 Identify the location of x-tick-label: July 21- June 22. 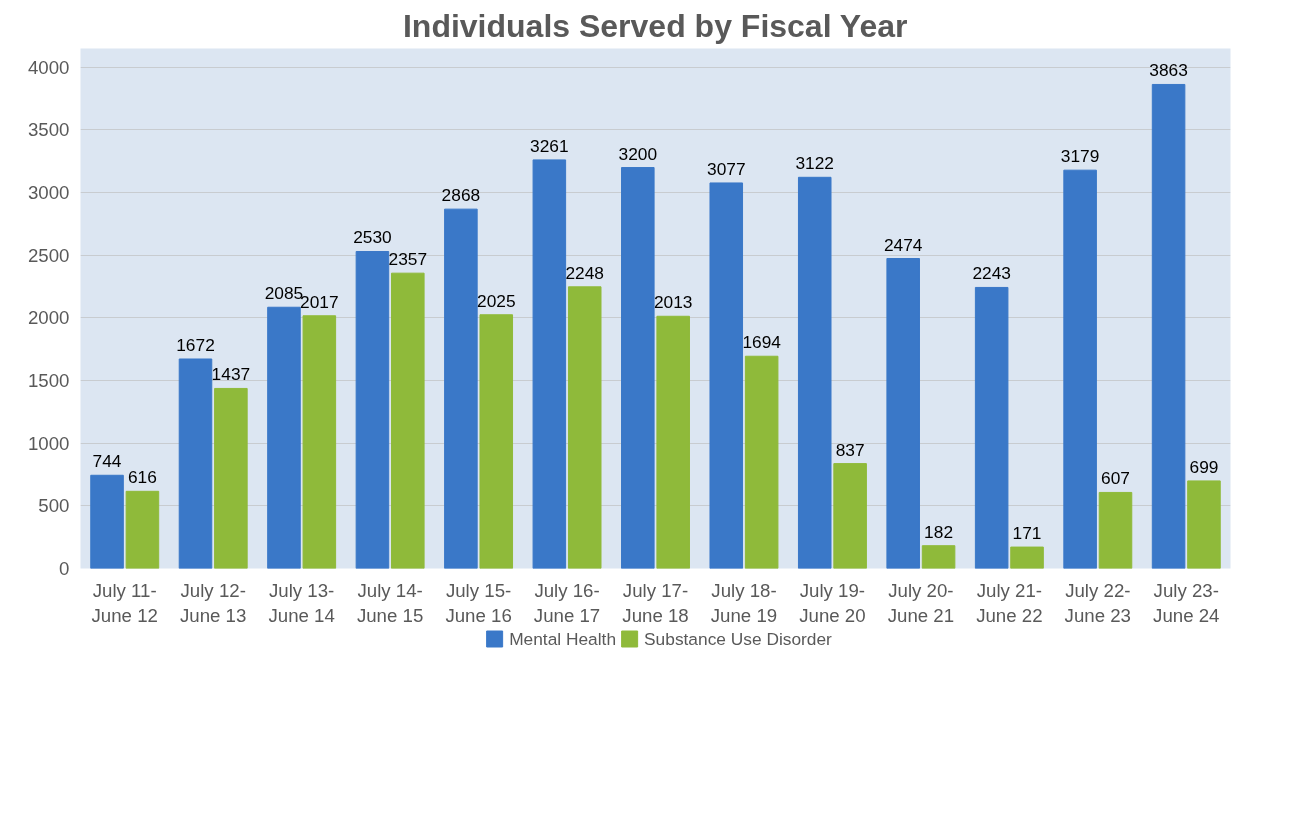
(1009, 602).